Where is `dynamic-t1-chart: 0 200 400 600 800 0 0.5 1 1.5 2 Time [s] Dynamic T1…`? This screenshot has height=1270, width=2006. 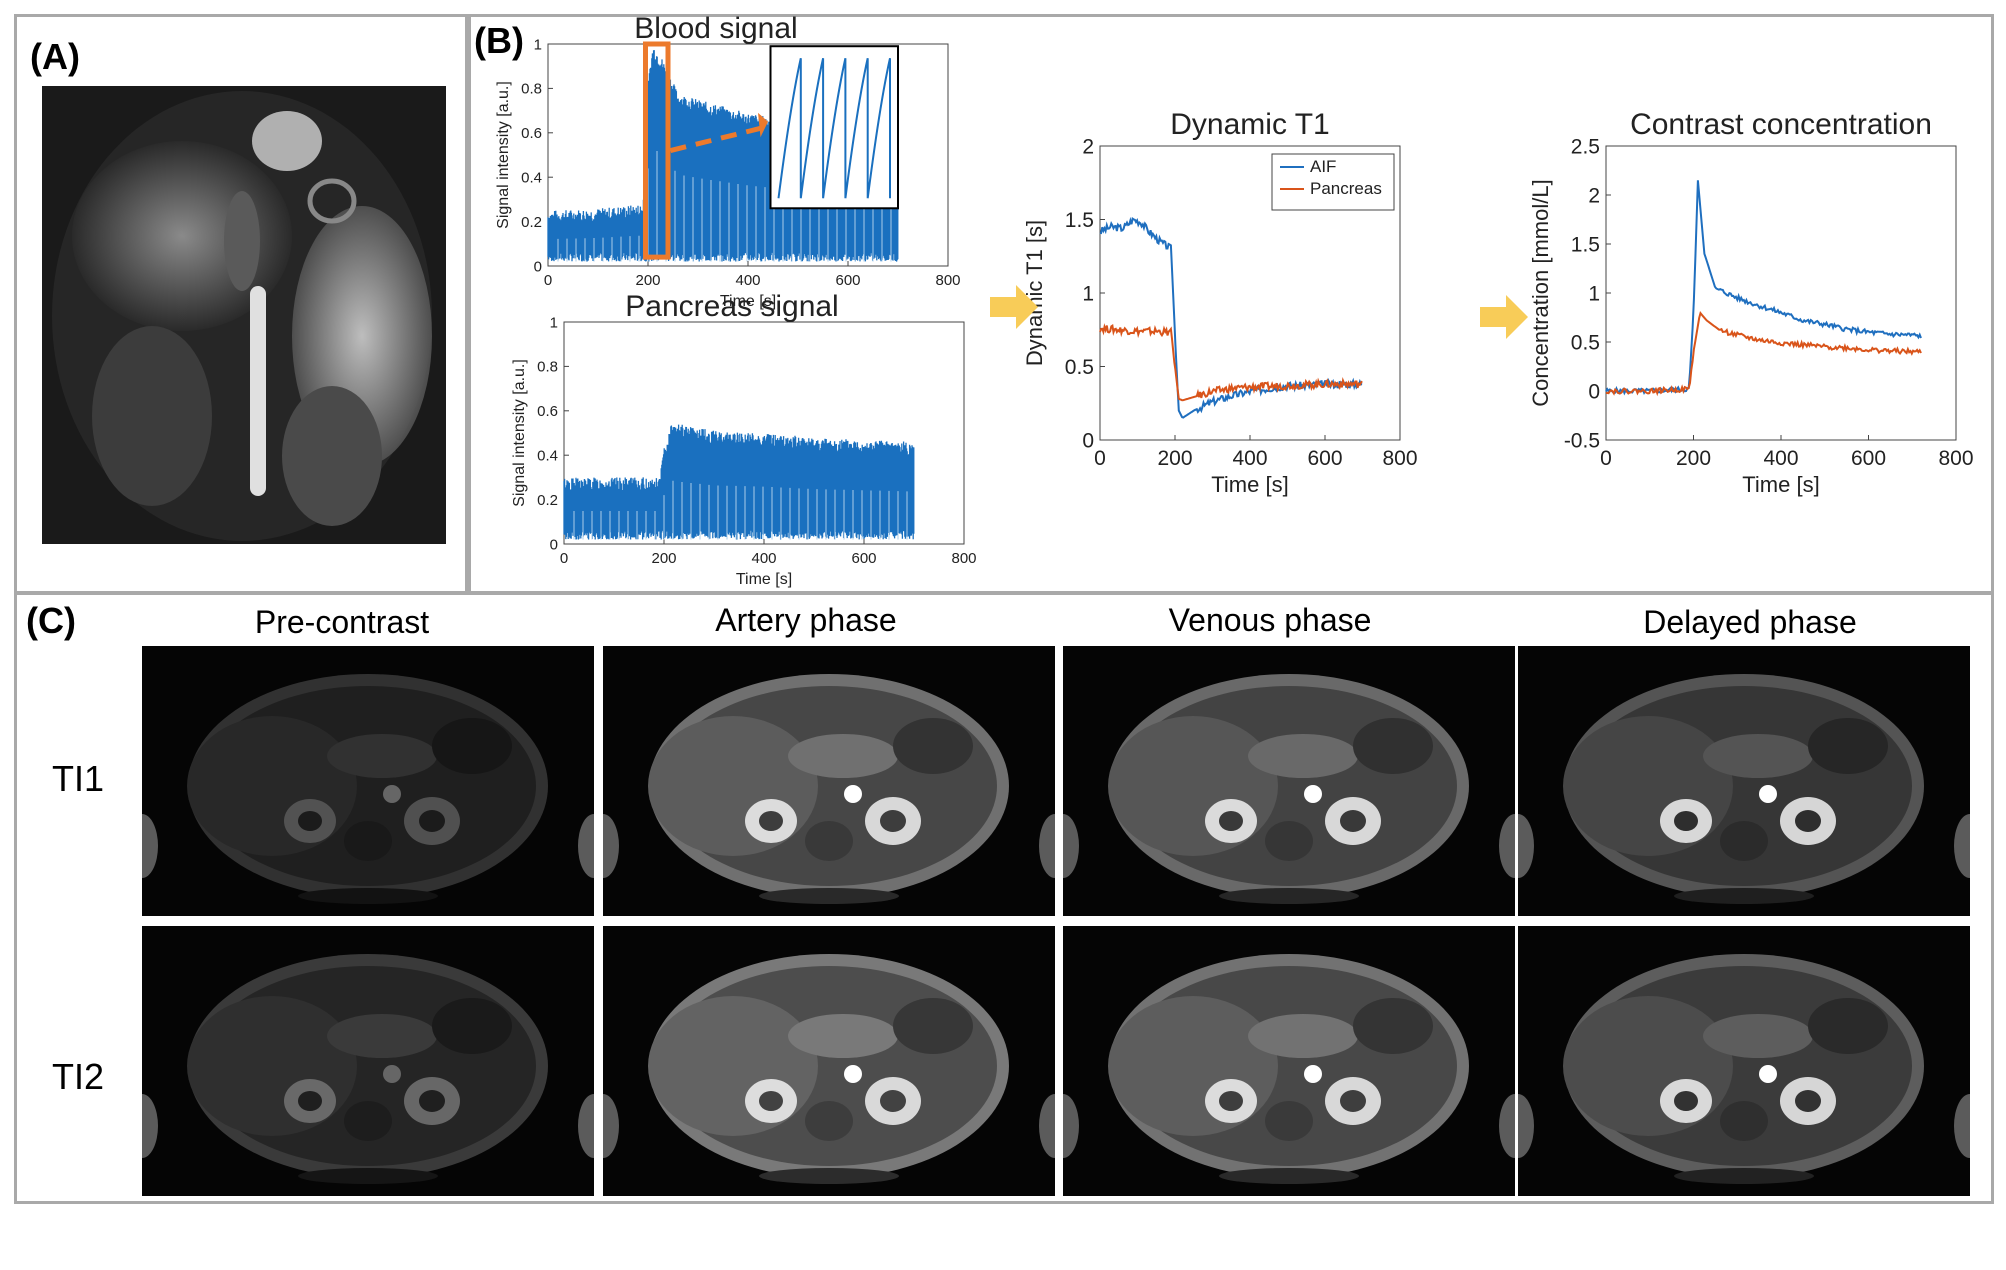 dynamic-t1-chart: 0 200 400 600 800 0 0.5 1 1.5 2 Time [s] Dynamic T1… is located at coordinates (1220, 302).